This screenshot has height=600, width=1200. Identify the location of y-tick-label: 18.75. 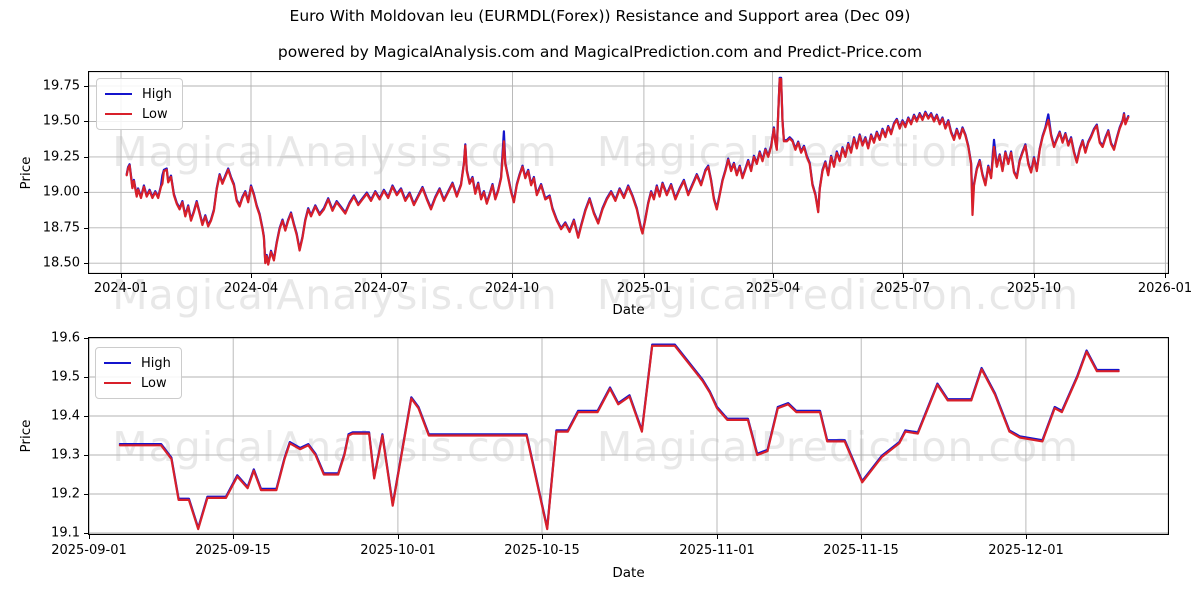
(61, 228).